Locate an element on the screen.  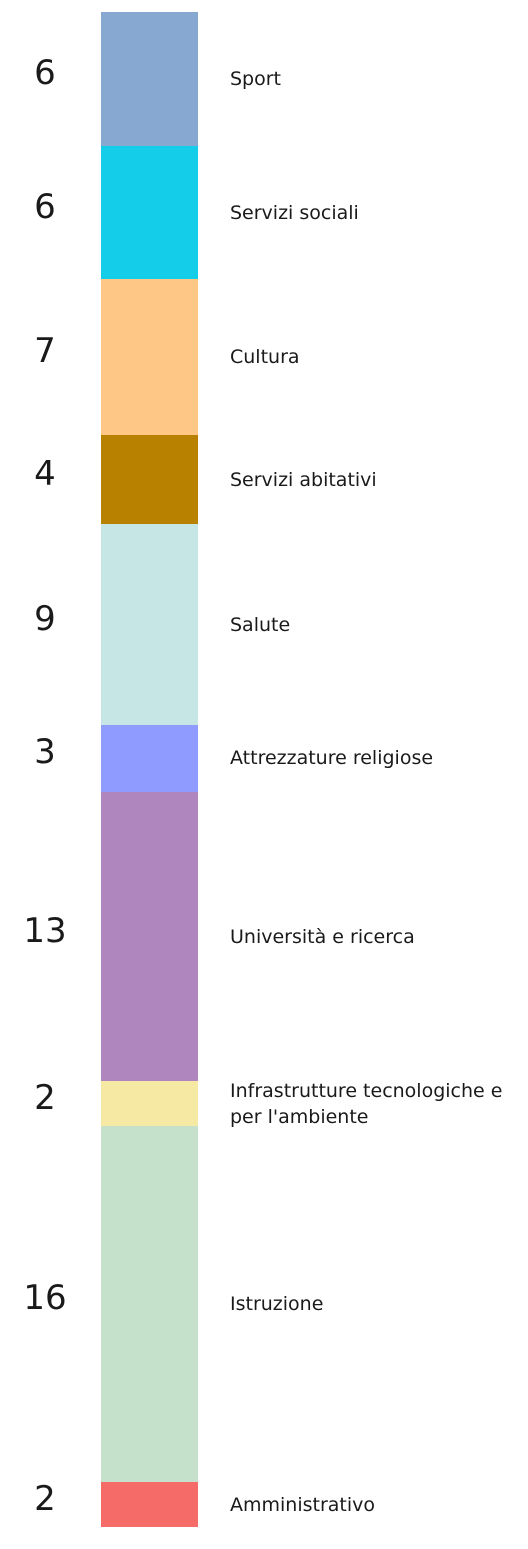
category-label: Università e ricerca is located at coordinates (322, 936).